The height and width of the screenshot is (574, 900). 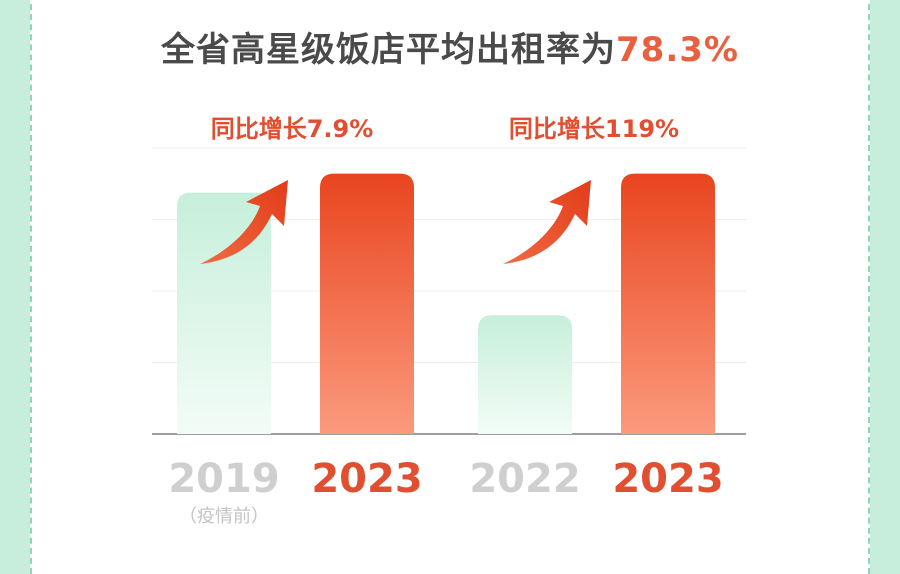 I want to click on x-tick-label: 2022, so click(x=524, y=479).